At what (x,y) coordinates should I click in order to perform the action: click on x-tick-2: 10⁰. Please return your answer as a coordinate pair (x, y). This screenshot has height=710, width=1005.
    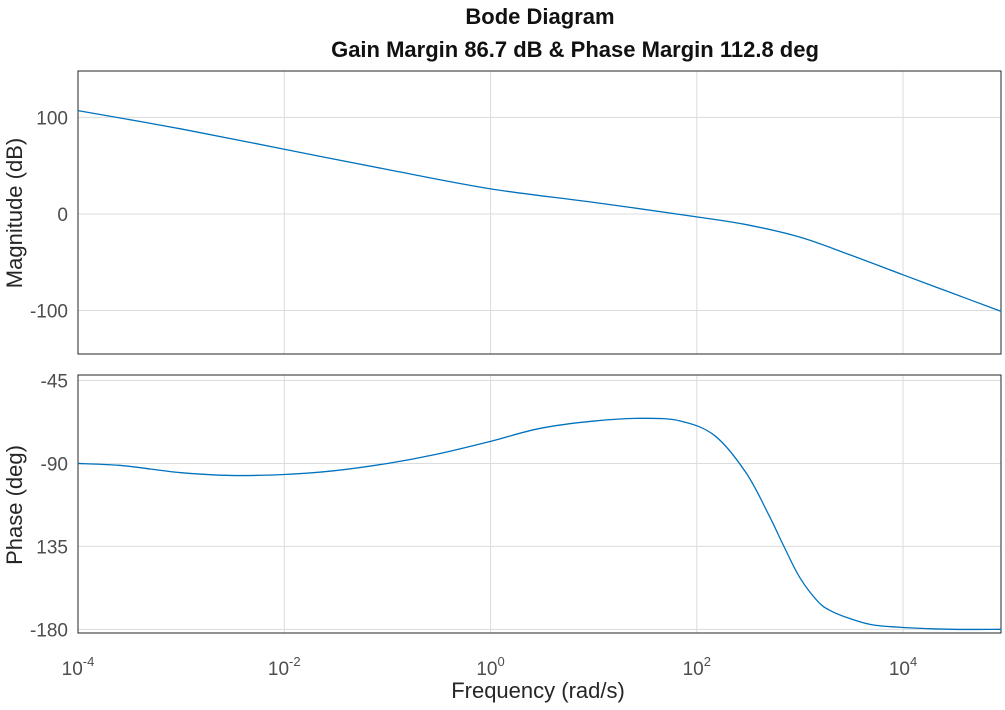
    Looking at the image, I should click on (490, 667).